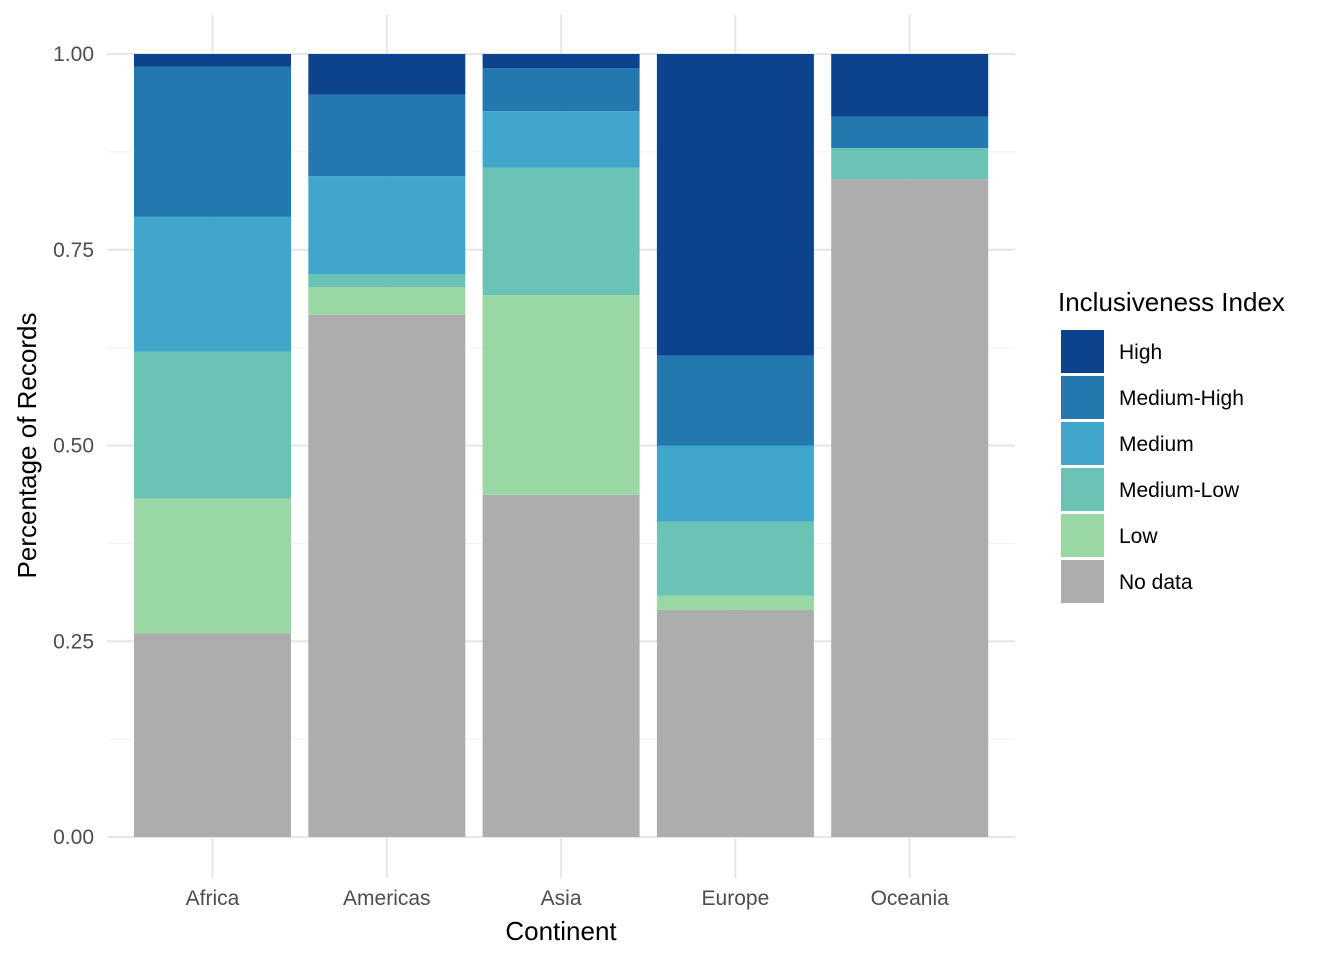 The height and width of the screenshot is (960, 1344). I want to click on bar-segment-europe-high, so click(735, 205).